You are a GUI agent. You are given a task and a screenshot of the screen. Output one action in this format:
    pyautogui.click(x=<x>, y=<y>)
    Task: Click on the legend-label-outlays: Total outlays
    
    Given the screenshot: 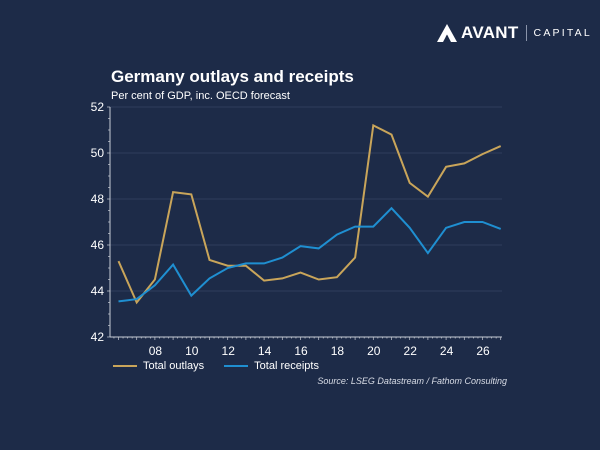 What is the action you would take?
    pyautogui.click(x=174, y=366)
    